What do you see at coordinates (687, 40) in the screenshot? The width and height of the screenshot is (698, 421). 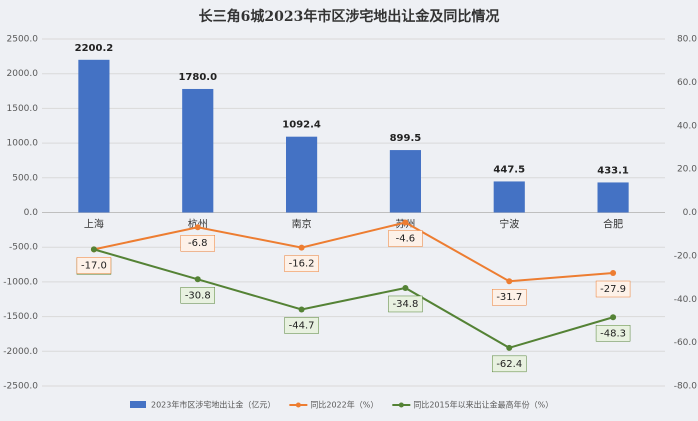 I see `y2-tick-label: 80.0` at bounding box center [687, 40].